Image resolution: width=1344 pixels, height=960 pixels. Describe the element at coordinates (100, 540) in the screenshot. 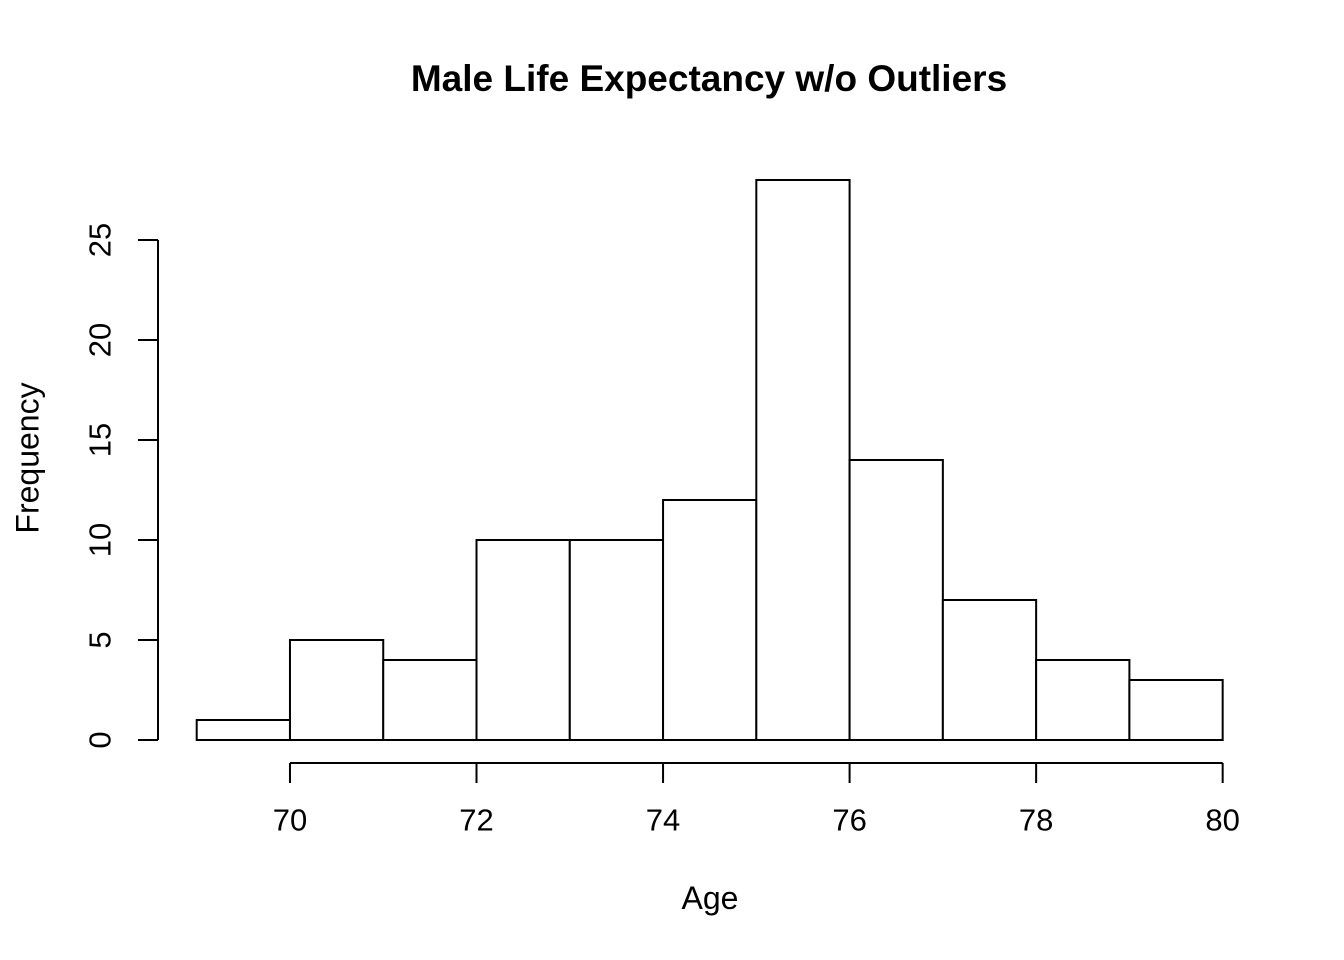

I see `y-axis-tick-label: 10` at that location.